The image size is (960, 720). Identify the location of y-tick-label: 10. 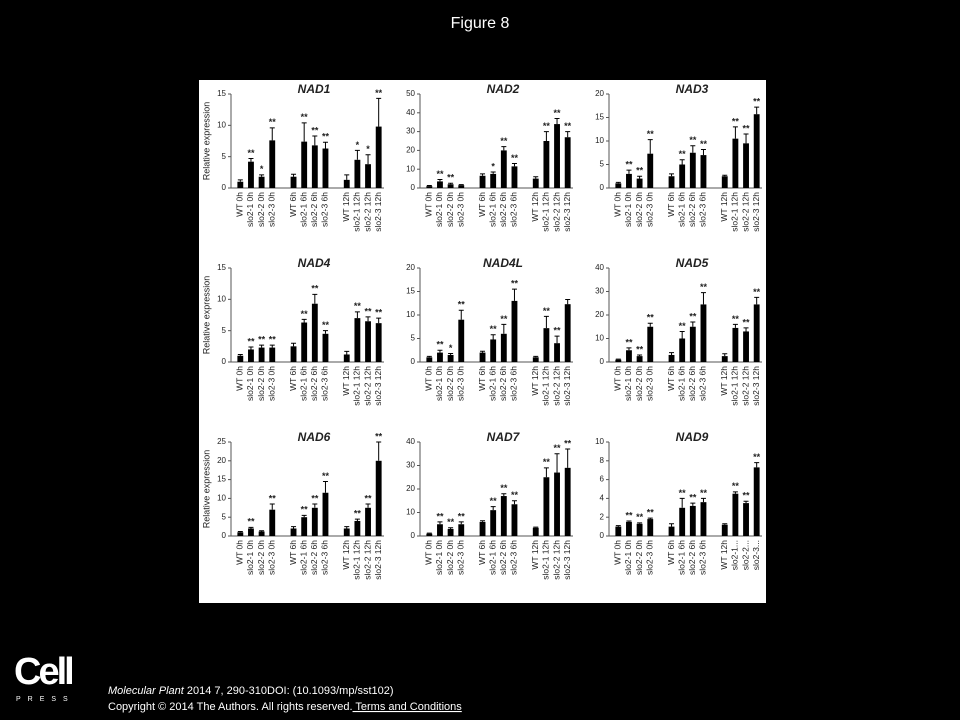
(599, 338).